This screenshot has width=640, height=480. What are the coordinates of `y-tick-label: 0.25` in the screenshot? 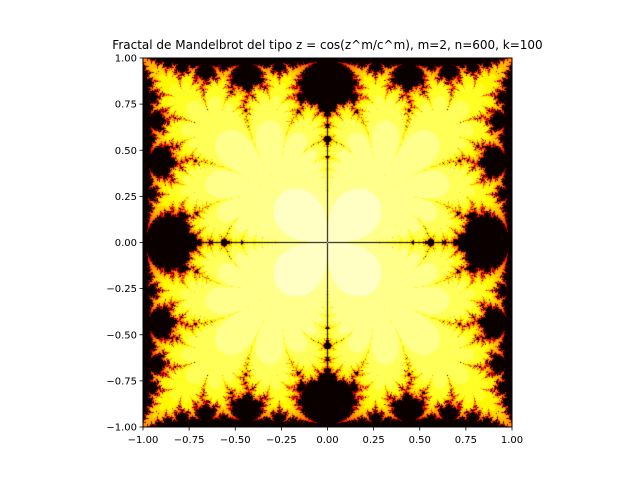 It's located at (126, 197).